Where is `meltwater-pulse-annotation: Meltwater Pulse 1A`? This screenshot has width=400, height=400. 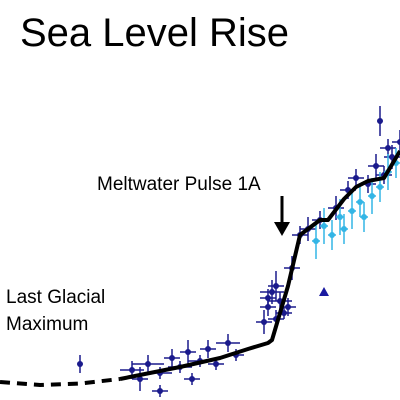 meltwater-pulse-annotation: Meltwater Pulse 1A is located at coordinates (179, 184).